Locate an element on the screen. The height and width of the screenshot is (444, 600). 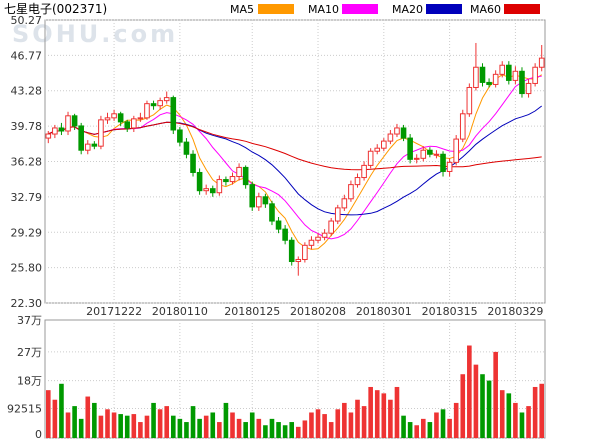
date-tick-label: 20180301 is located at coordinates (384, 311).